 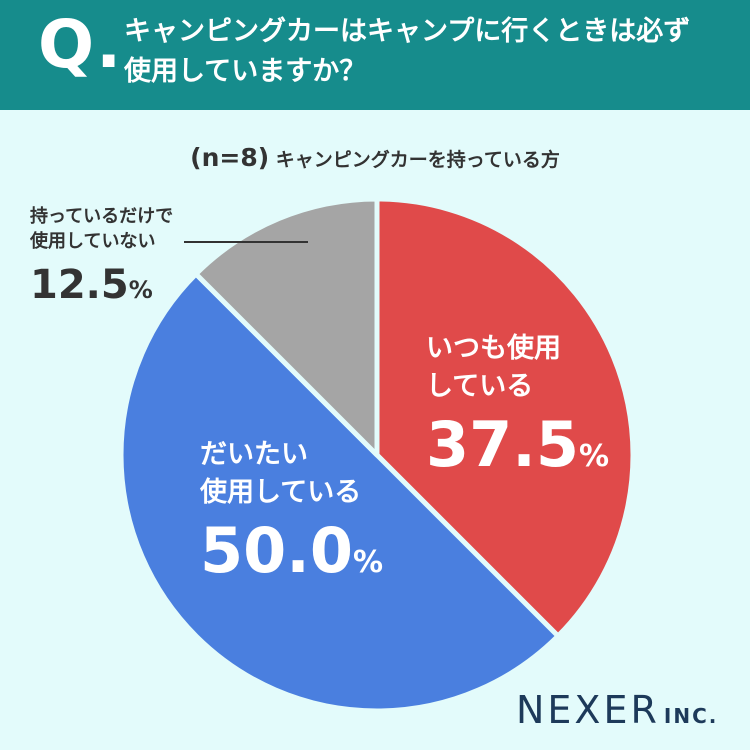 What do you see at coordinates (291, 511) in the screenshot?
I see `slice-label-mostly: だいたい 使用している 50.0%` at bounding box center [291, 511].